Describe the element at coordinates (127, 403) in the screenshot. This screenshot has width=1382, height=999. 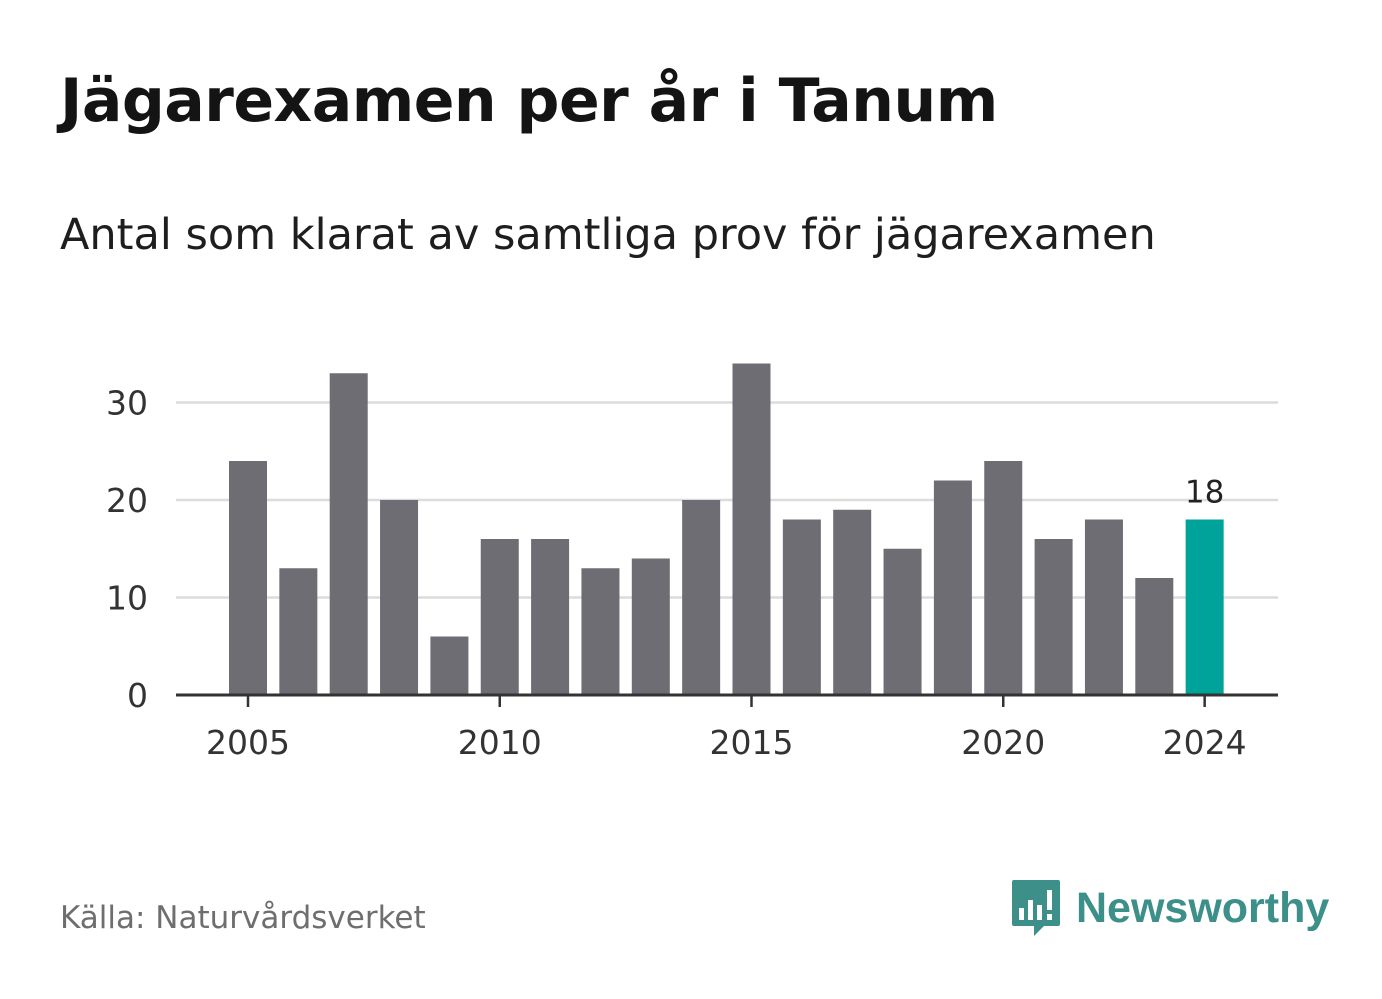
I see `y-tick-label: 30` at that location.